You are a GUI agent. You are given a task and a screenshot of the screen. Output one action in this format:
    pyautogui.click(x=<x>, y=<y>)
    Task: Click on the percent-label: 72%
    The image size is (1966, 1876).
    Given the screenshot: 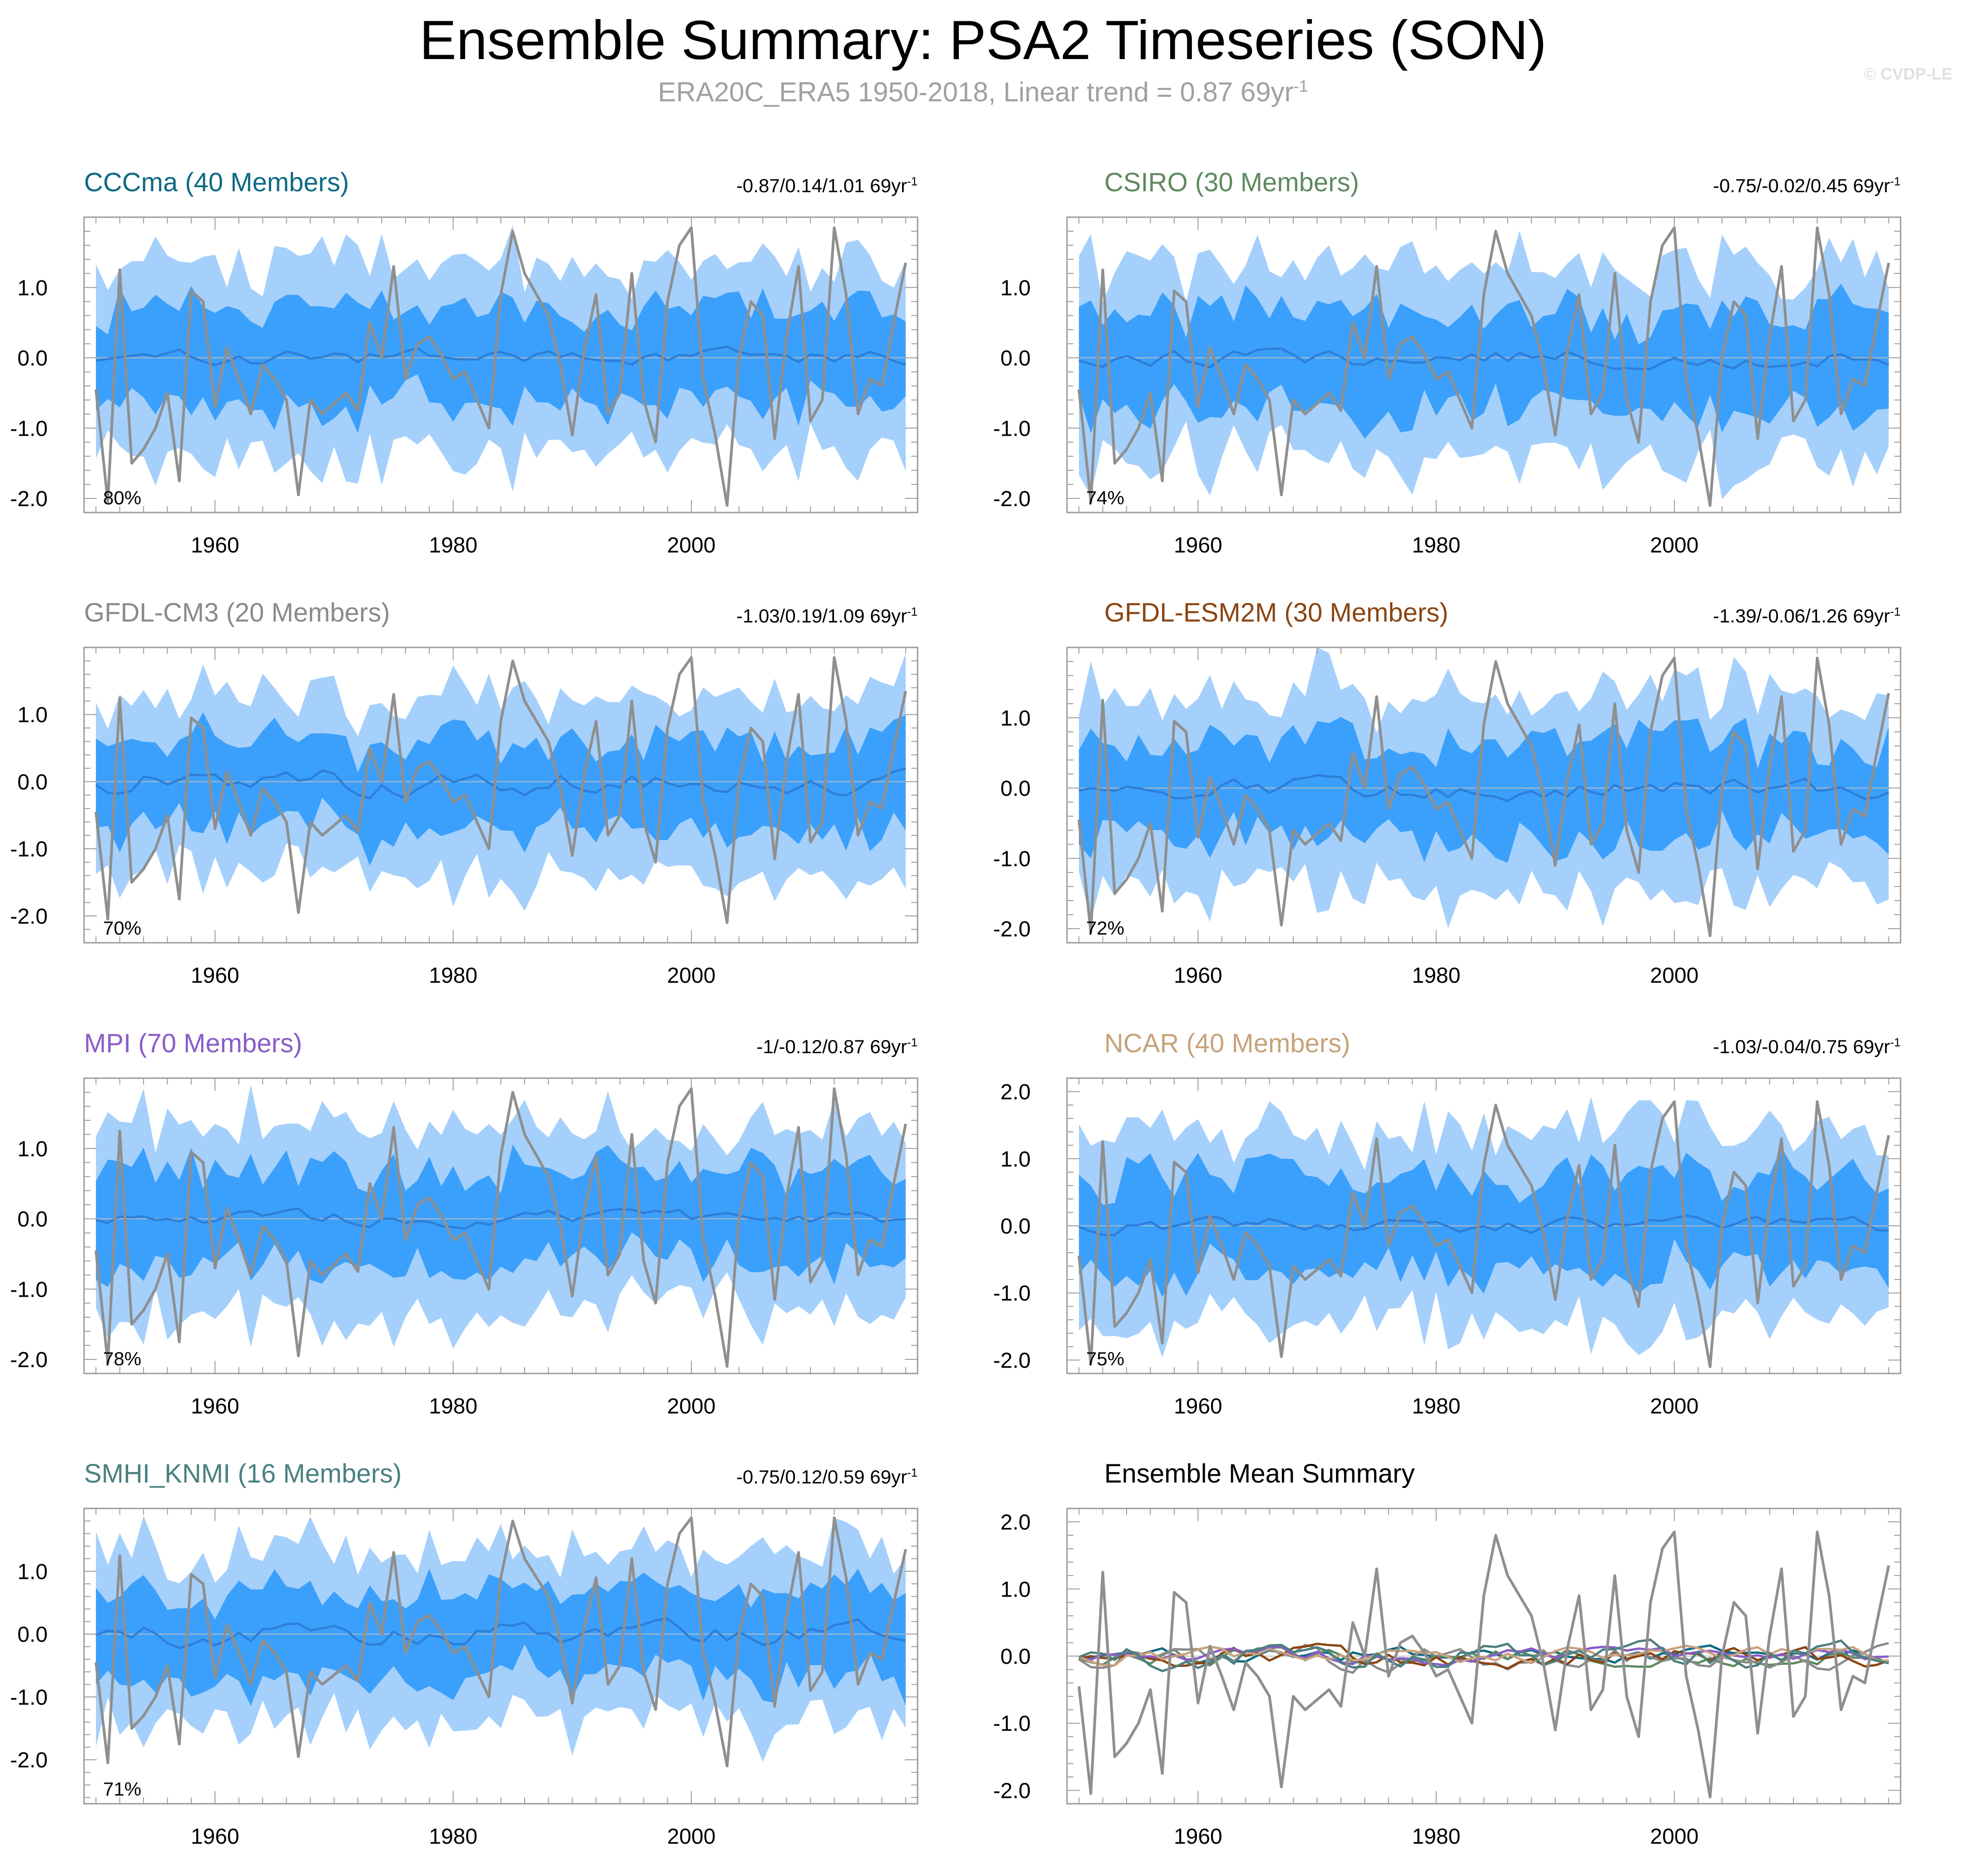 What is the action you would take?
    pyautogui.click(x=1105, y=928)
    